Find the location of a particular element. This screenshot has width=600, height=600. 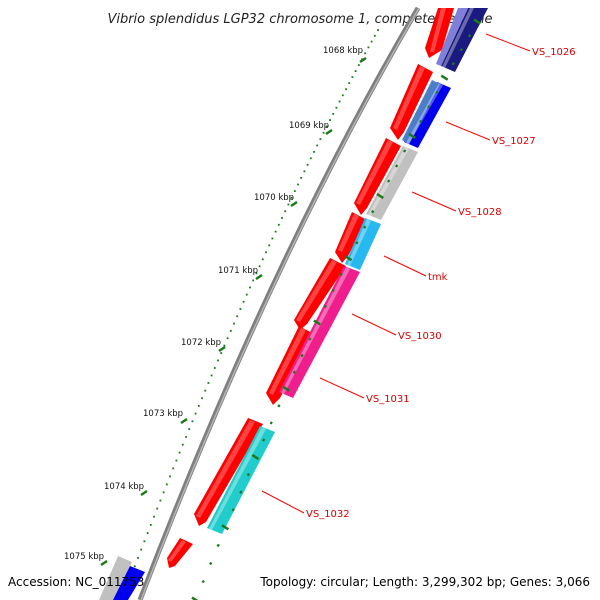

kbp-label-1071: 1071 kbp is located at coordinates (238, 271).